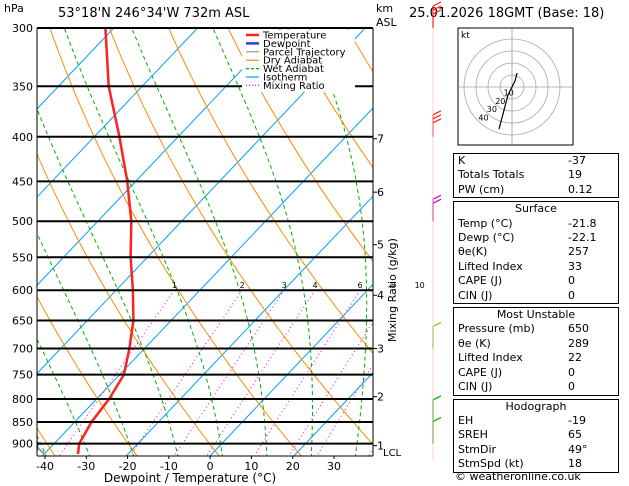 The image size is (629, 486). I want to click on hodograph-ring-label: 40, so click(483, 118).